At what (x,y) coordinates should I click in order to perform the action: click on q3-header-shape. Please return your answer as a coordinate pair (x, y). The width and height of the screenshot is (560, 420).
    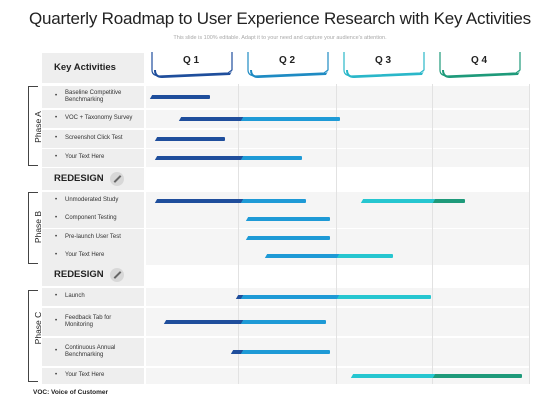
    Looking at the image, I should click on (384, 65).